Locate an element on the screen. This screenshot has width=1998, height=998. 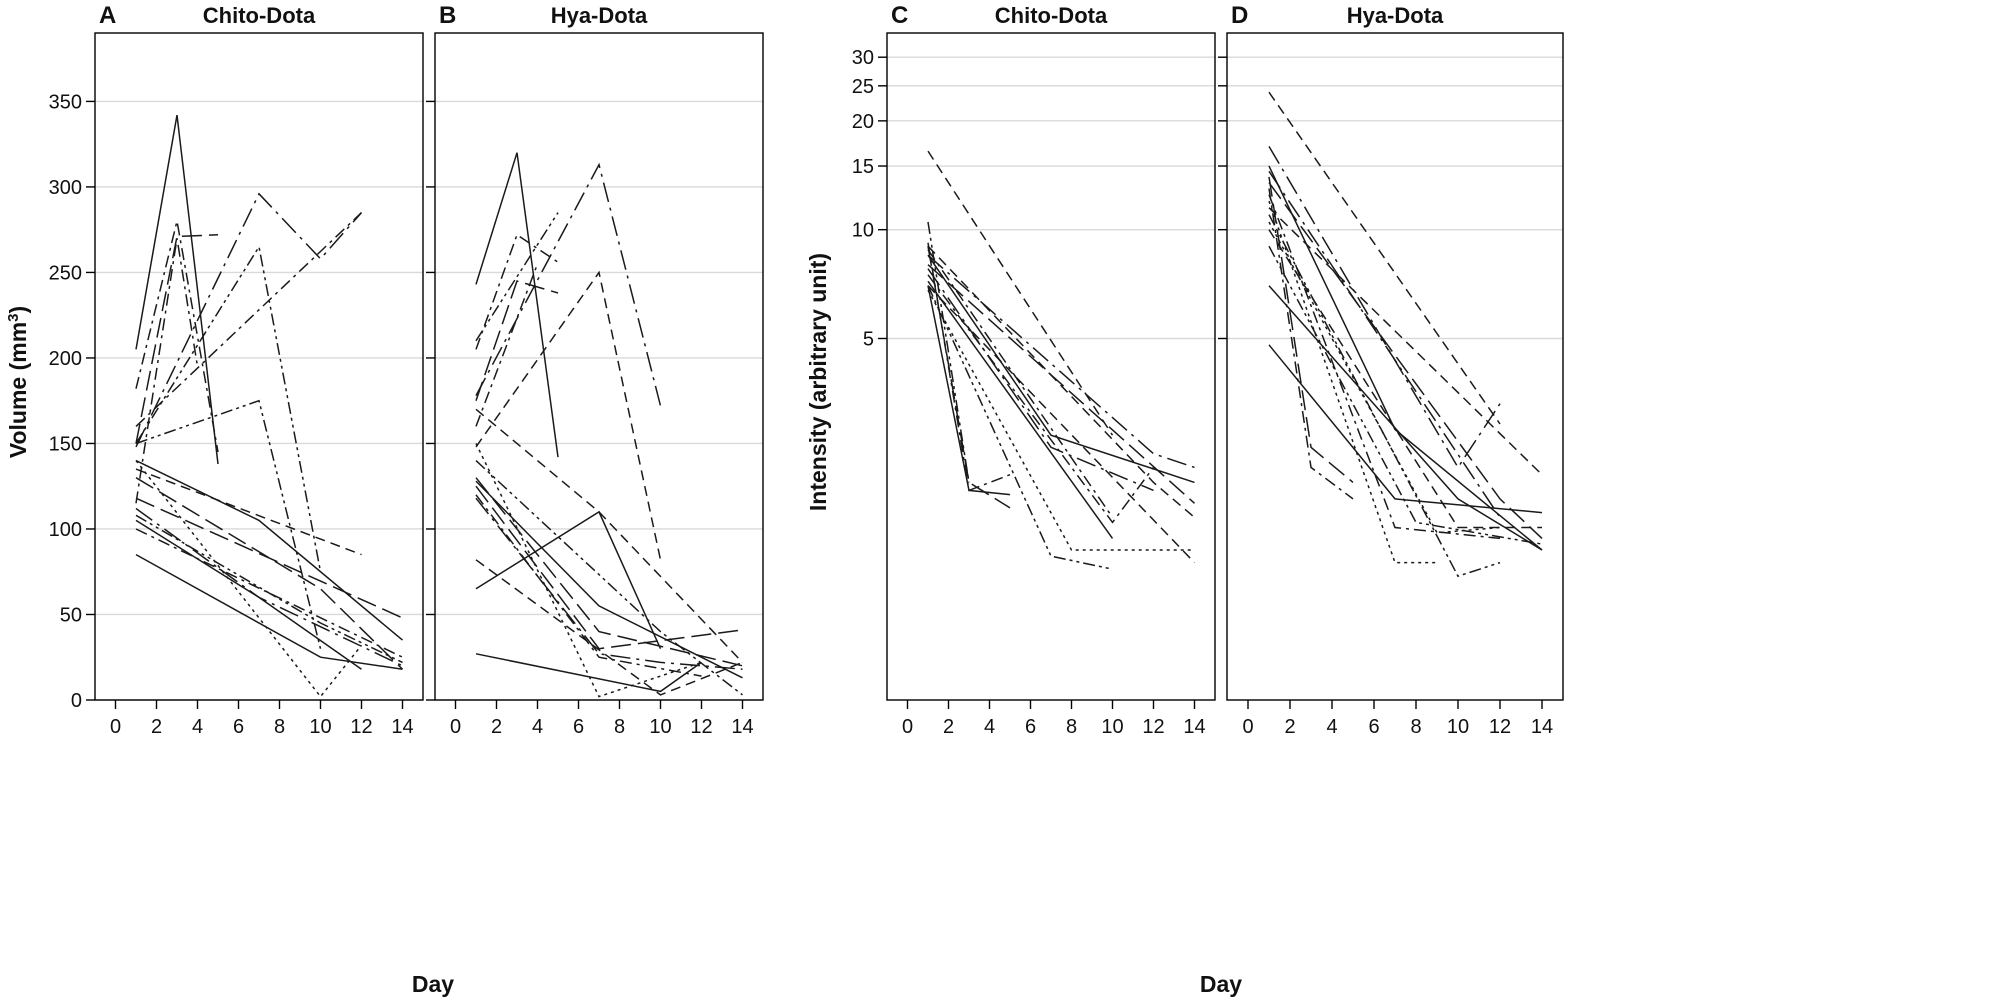
panel-d: 0 2 4 6 8 10 12 14 D Hya-Dota is located at coordinates (1391, 370).